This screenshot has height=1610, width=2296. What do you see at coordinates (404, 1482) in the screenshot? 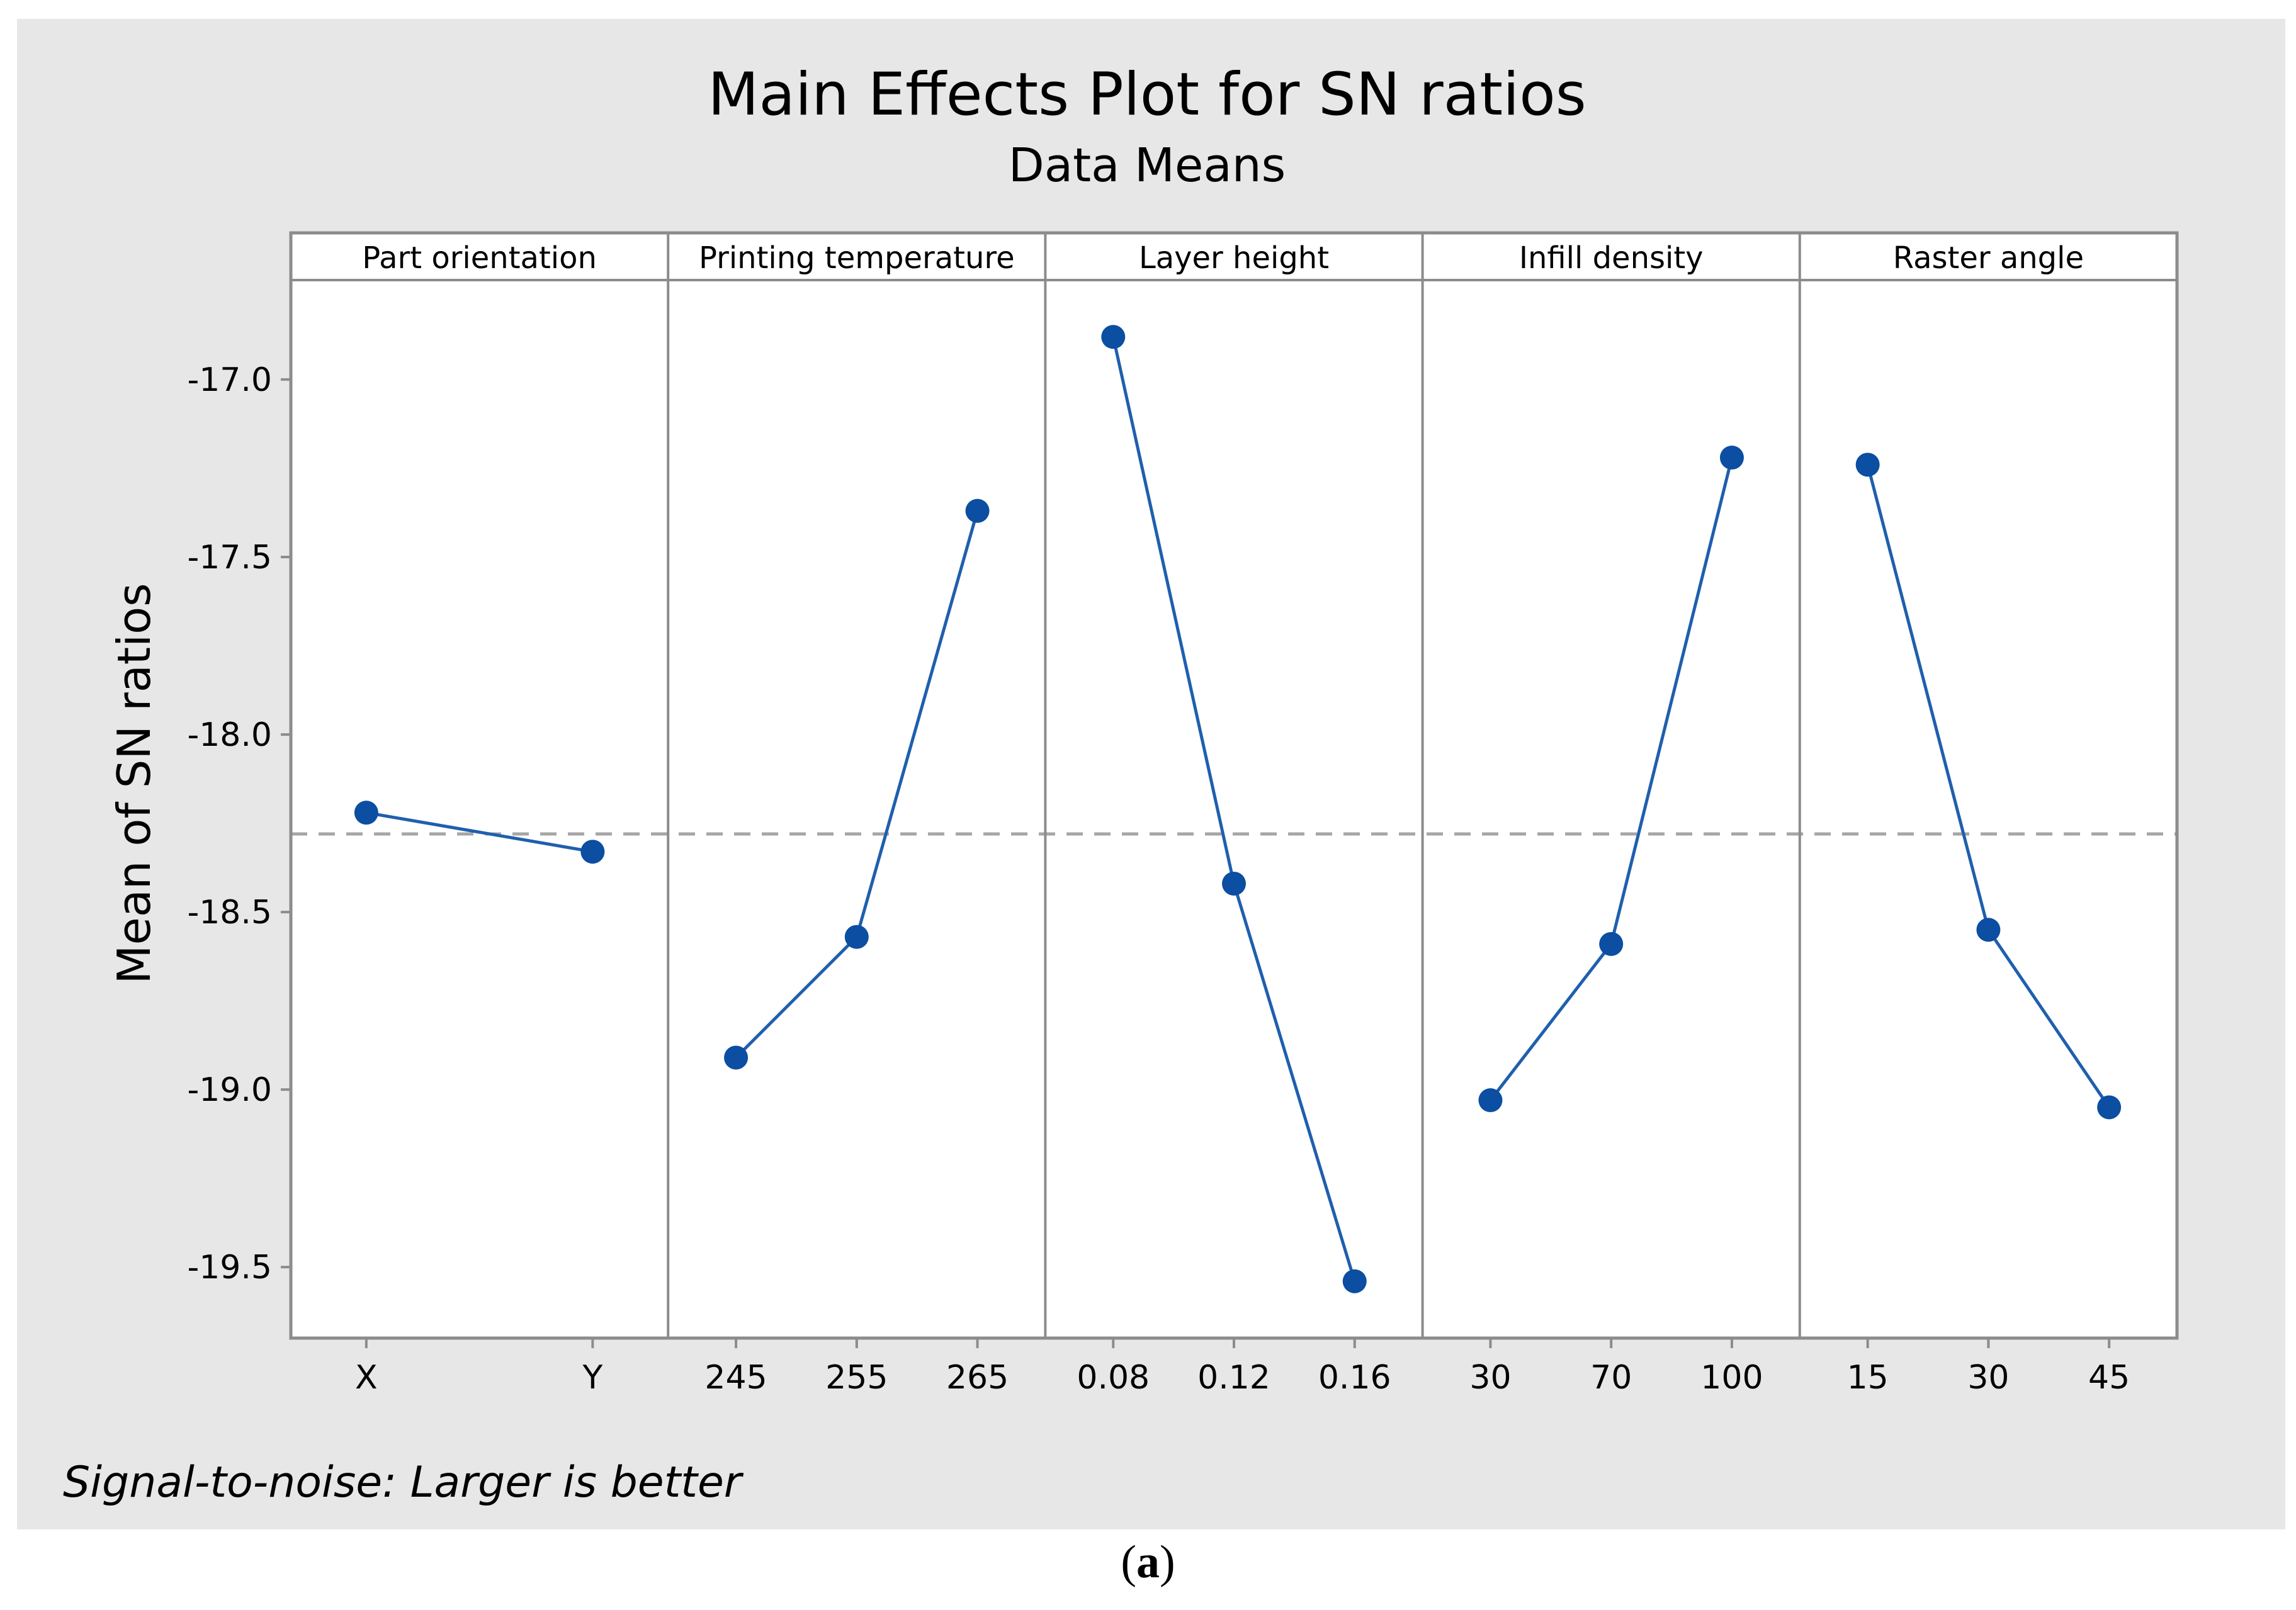
I see `footnote: Signal-to-noise: Larger is better` at bounding box center [404, 1482].